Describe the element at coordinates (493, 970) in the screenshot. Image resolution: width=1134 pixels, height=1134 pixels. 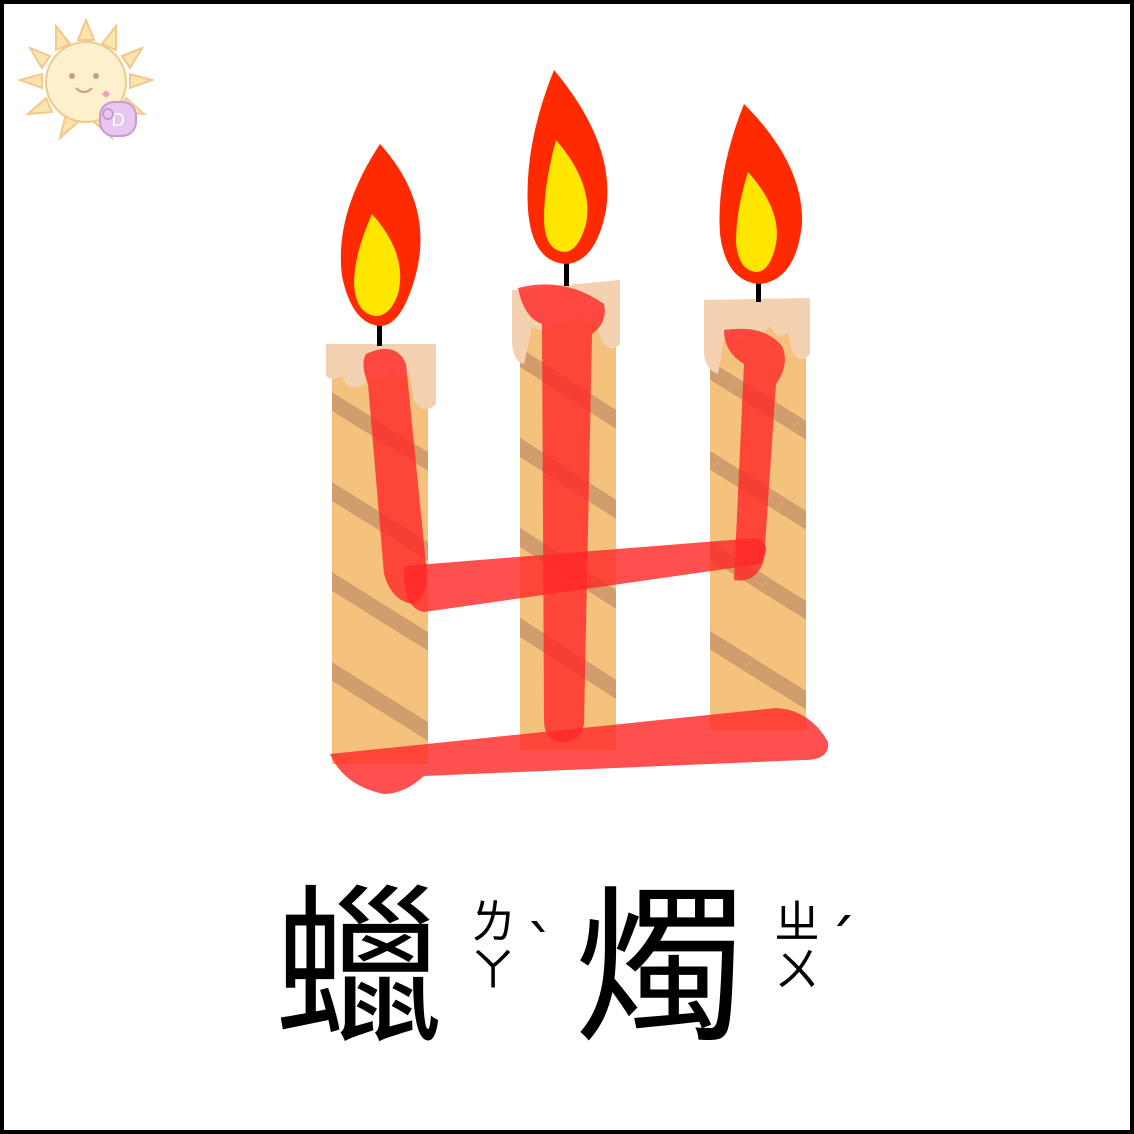
I see `zhuyin-final: ㄚ` at that location.